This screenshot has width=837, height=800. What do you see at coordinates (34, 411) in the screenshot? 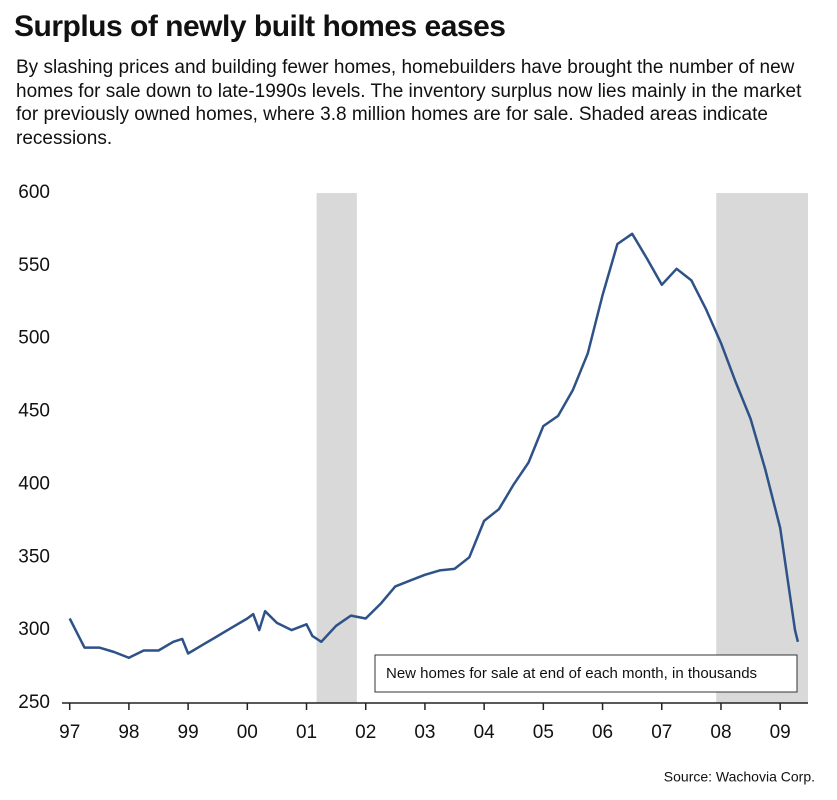
I see `y-tick-label: 450` at bounding box center [34, 411].